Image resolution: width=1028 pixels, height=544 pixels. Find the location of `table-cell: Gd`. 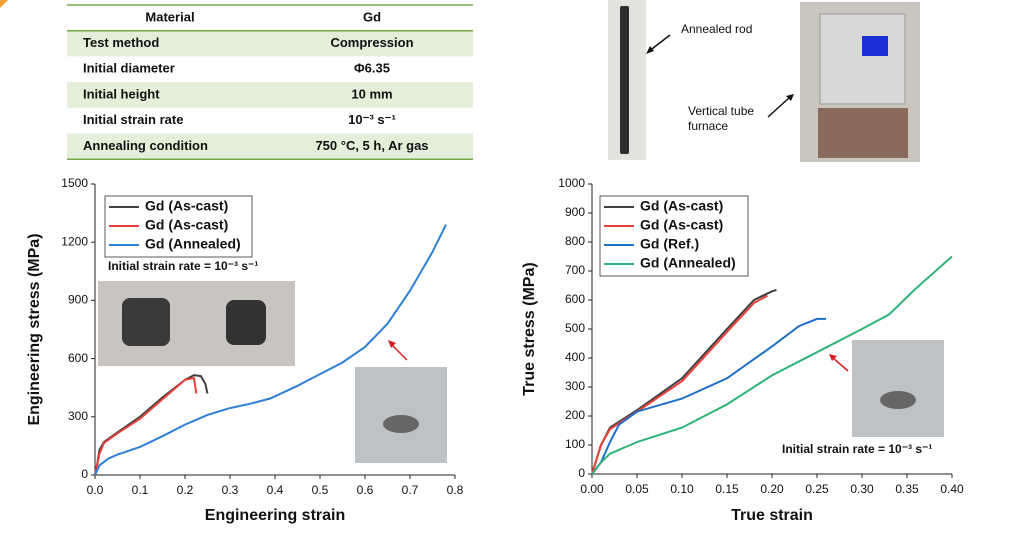

table-cell: Gd is located at coordinates (372, 16).